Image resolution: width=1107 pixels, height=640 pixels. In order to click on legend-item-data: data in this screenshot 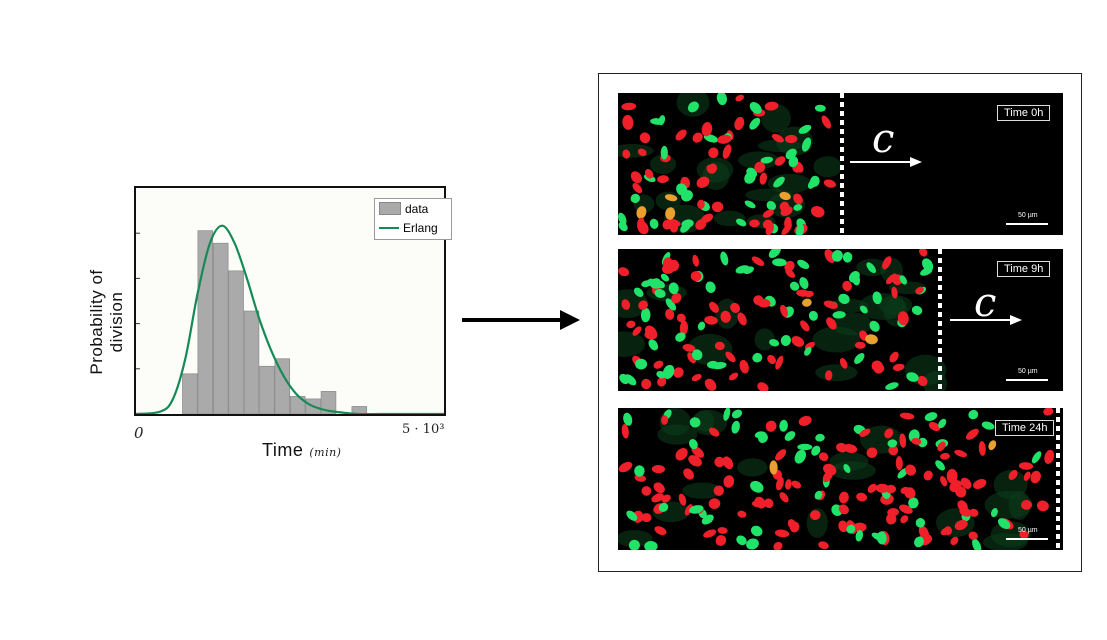, I will do `click(413, 208)`.